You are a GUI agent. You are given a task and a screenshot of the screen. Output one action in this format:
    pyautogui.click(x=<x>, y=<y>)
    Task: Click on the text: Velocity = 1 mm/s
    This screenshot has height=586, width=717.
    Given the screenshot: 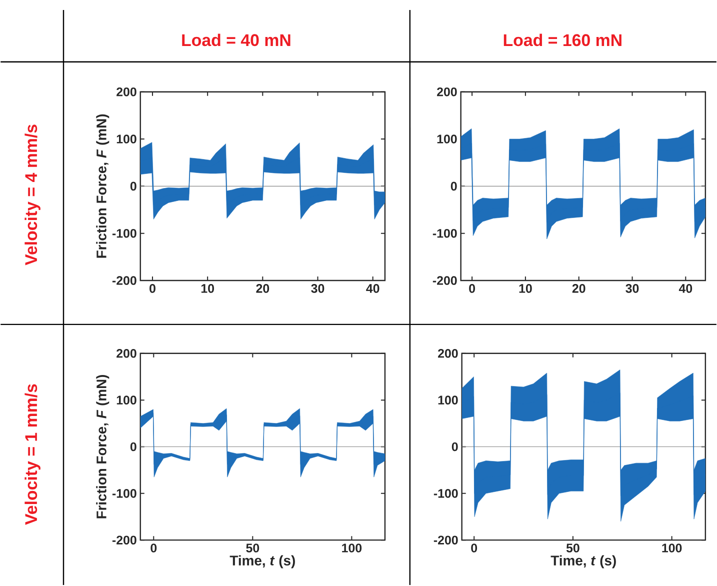 What is the action you would take?
    pyautogui.click(x=32, y=455)
    